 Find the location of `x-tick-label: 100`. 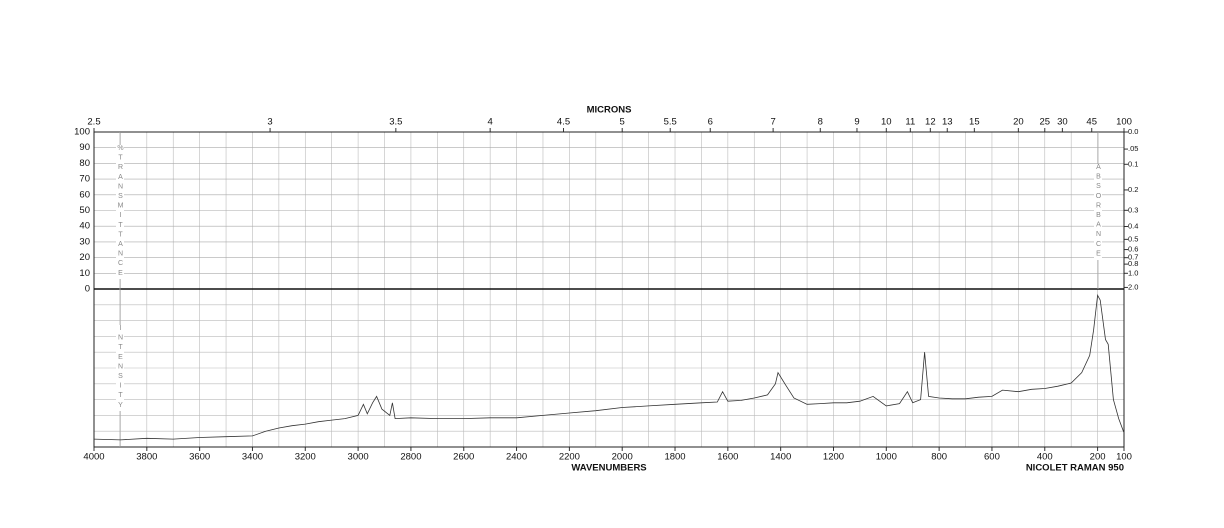

x-tick-label: 100 is located at coordinates (1124, 457).